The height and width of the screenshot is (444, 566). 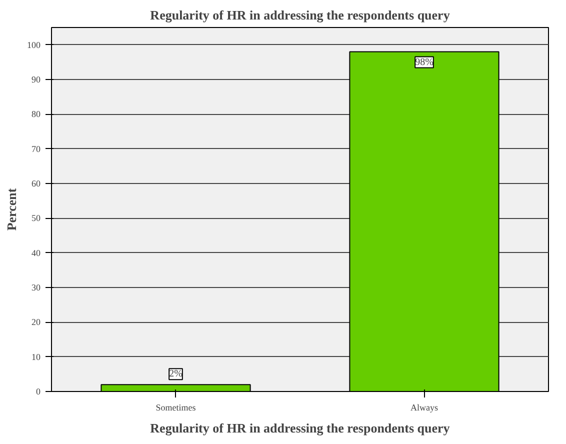 What do you see at coordinates (36, 114) in the screenshot?
I see `y-tick-label: 80` at bounding box center [36, 114].